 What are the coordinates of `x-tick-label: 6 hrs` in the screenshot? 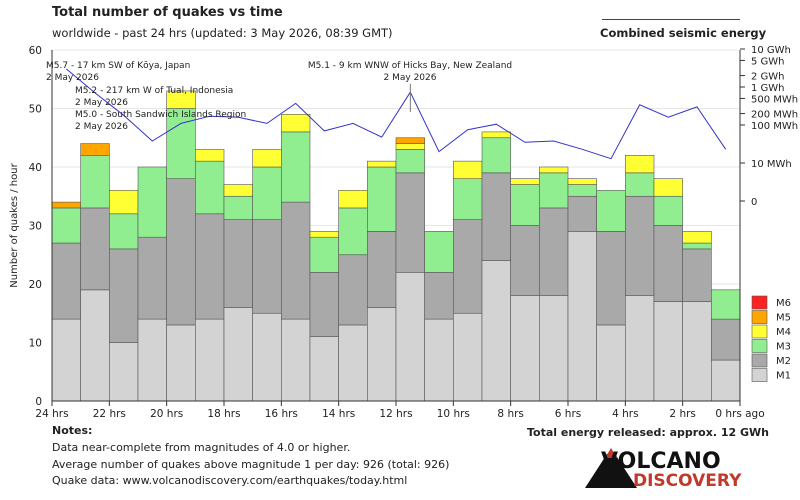 It's located at (568, 414).